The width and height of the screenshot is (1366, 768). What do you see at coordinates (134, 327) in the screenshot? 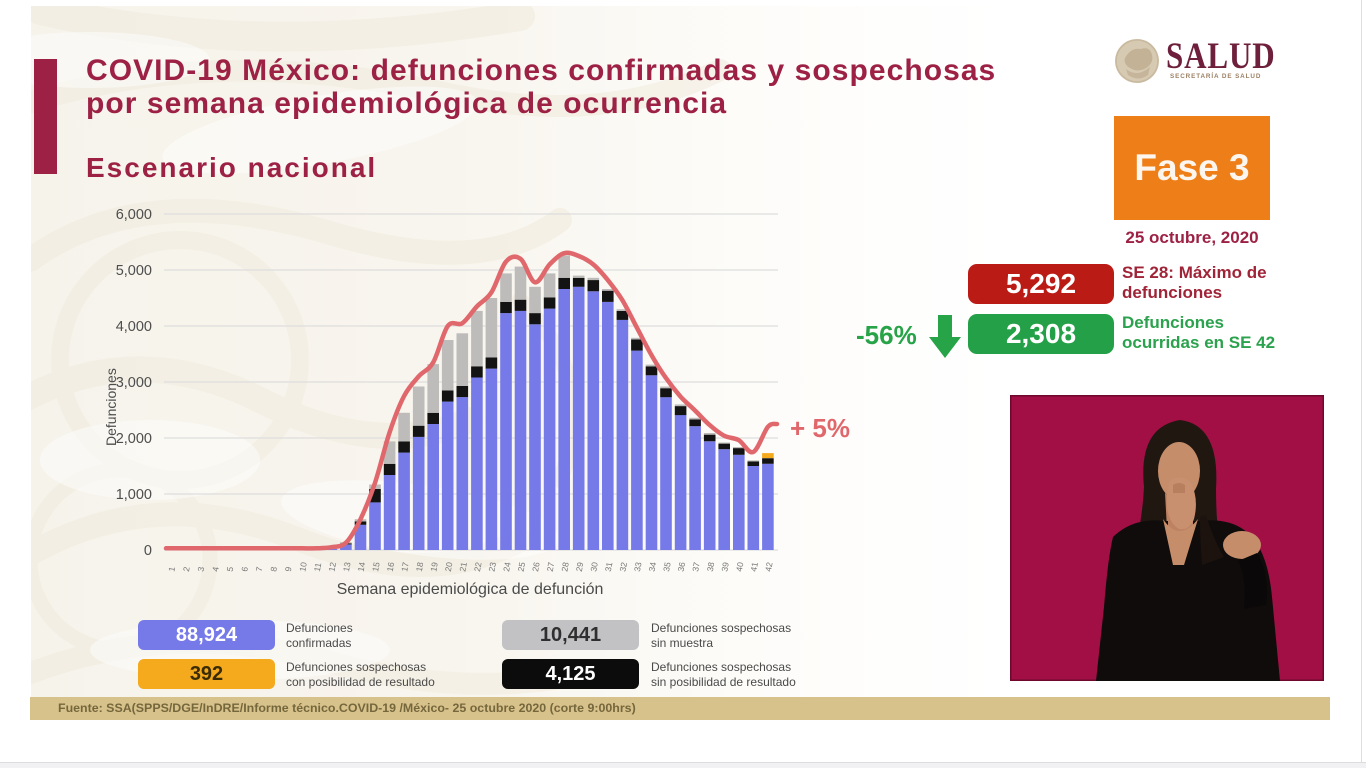
I see `svg-text: 4,000` at bounding box center [134, 327].